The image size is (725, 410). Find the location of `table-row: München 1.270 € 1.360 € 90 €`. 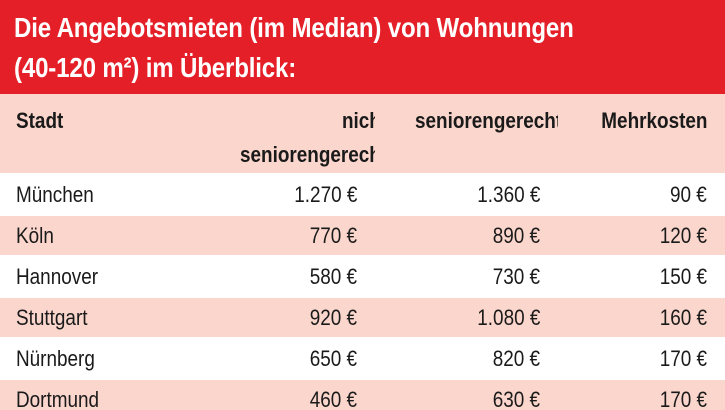

table-row: München 1.270 € 1.360 € 90 € is located at coordinates (362, 194).